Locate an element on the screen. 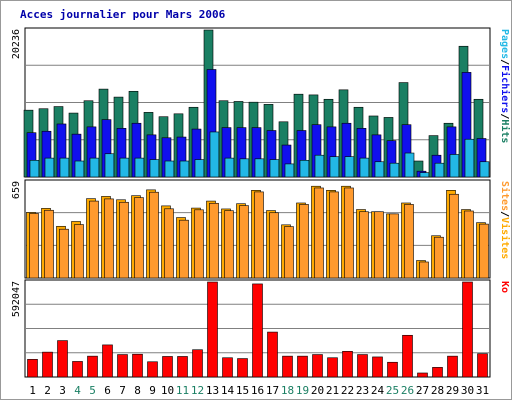 The width and height of the screenshot is (512, 405). day-label-5: 5 is located at coordinates (92, 390).